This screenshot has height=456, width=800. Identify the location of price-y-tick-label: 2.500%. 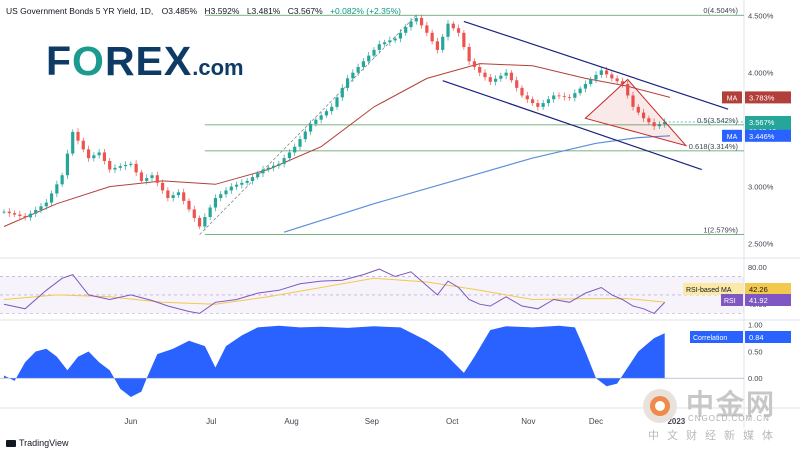
(761, 244).